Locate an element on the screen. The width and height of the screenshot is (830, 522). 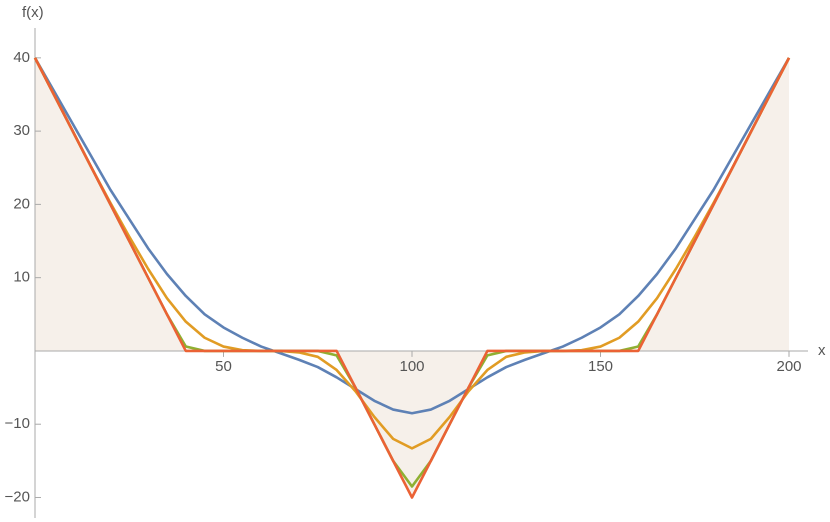
y-tick-label: −10 is located at coordinates (17, 423).